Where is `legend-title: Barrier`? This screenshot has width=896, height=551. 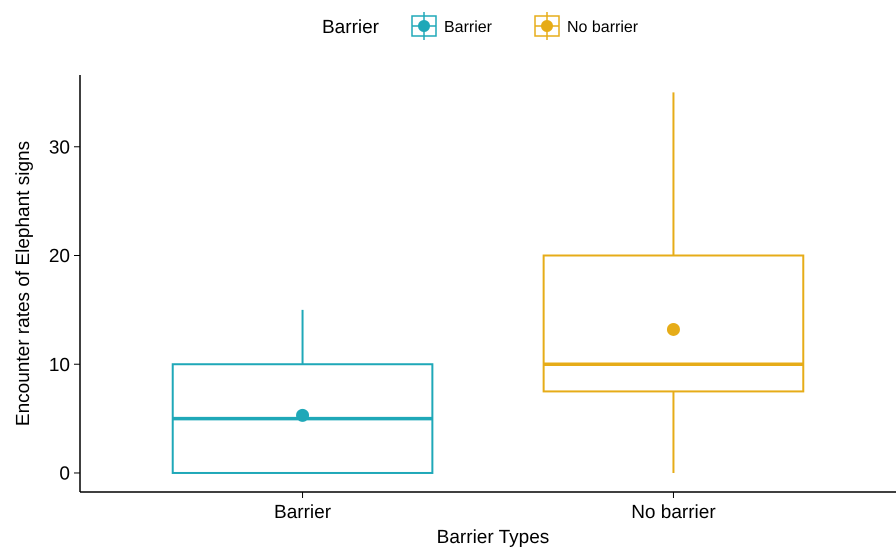 legend-title: Barrier is located at coordinates (351, 27).